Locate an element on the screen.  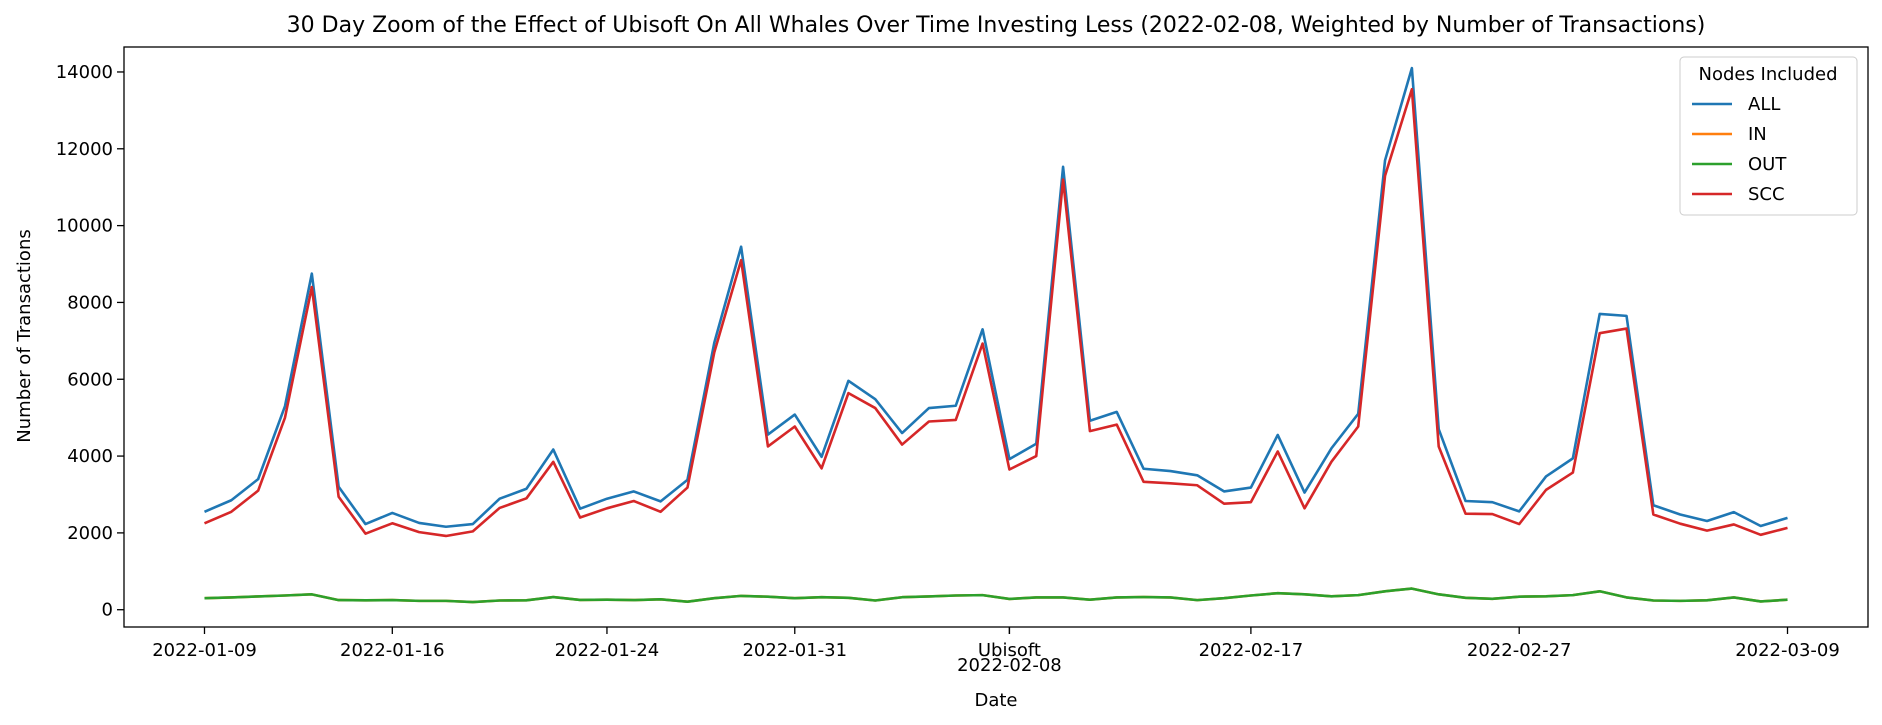
legend: Nodes Included ALL IN OUT SCC is located at coordinates (1768, 136).